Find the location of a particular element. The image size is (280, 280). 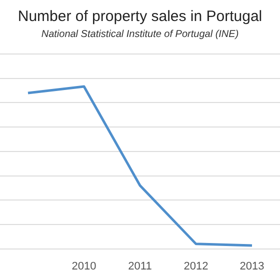

x-tick-label: 2010 is located at coordinates (84, 266).